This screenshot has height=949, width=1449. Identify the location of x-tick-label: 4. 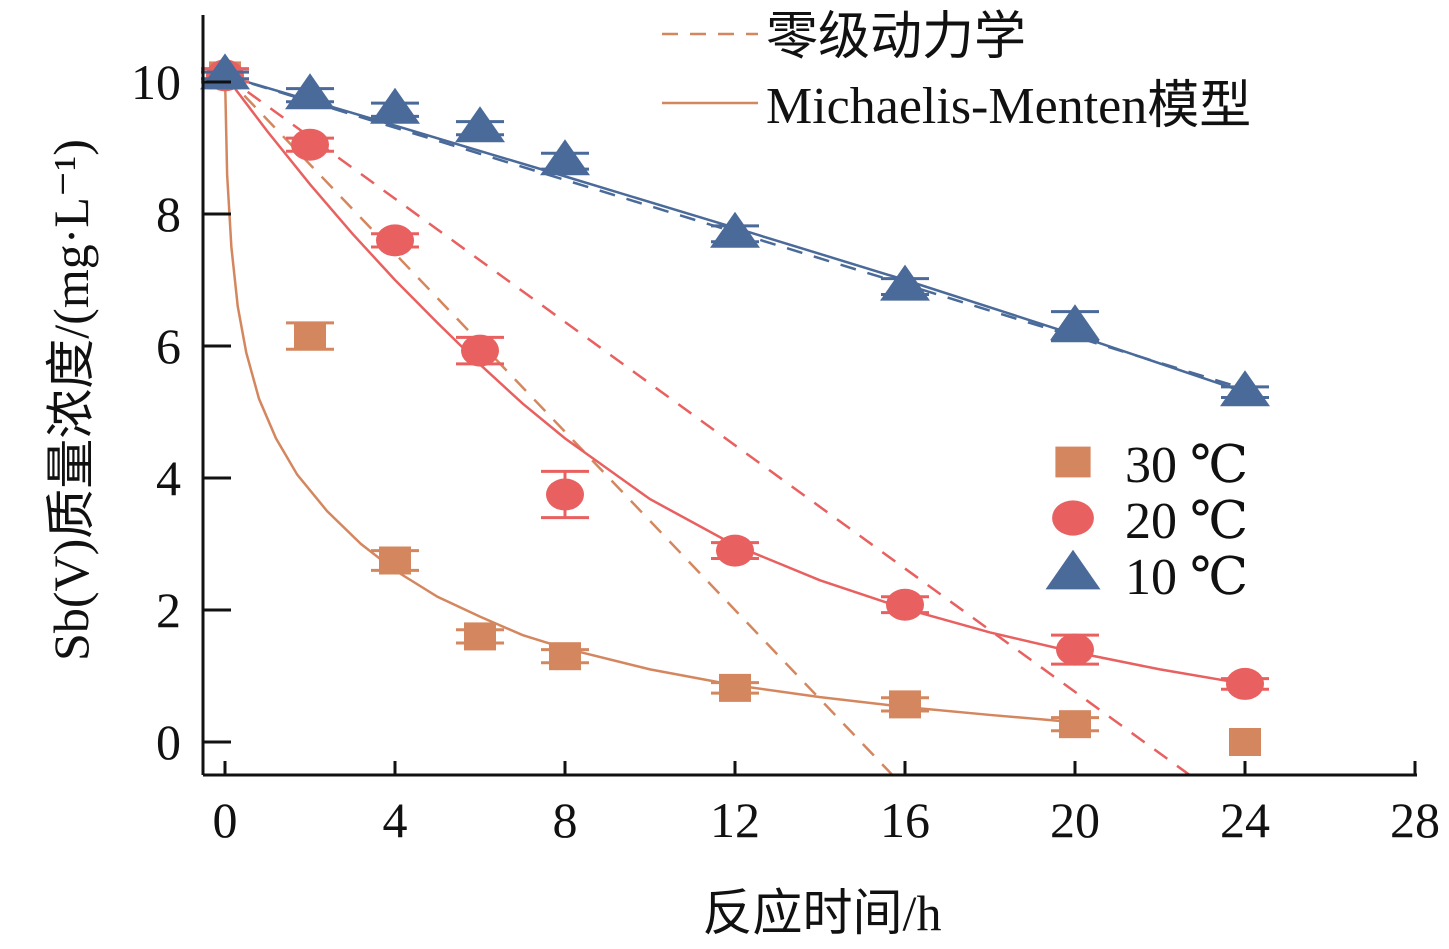
(395, 820).